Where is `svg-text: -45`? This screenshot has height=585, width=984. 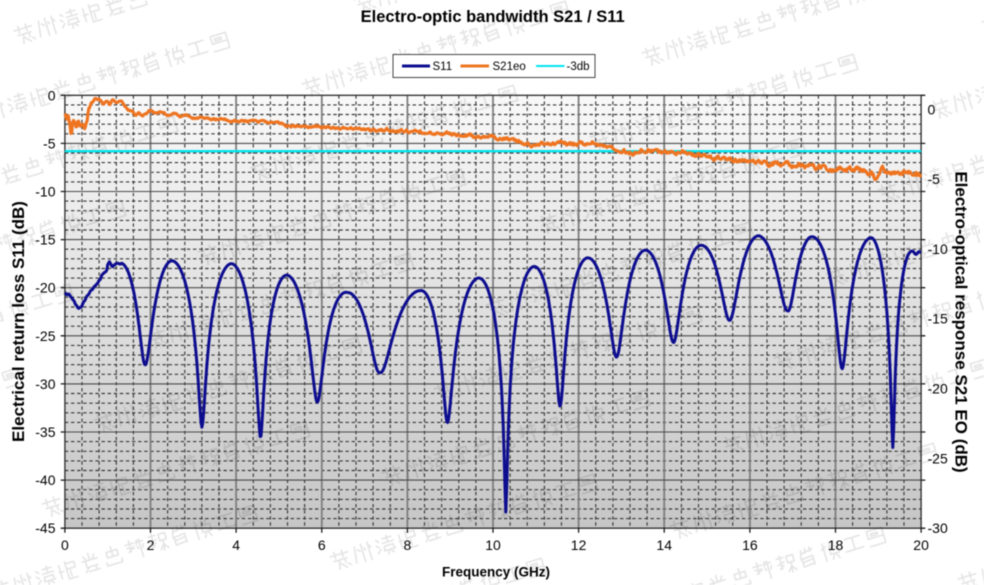 svg-text: -45 is located at coordinates (45, 528).